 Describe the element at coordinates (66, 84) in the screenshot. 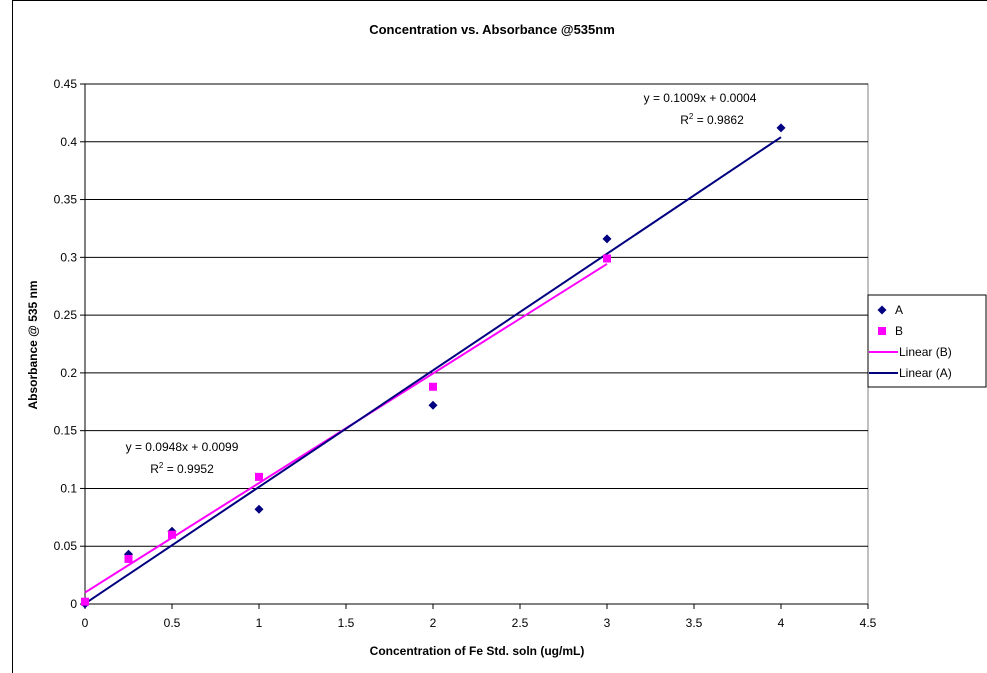

I see `y-tick-label: 0.45` at that location.